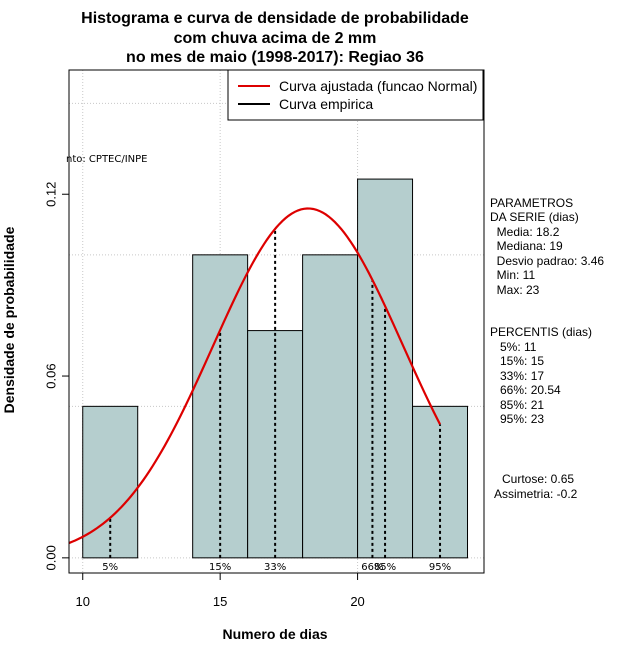 The height and width of the screenshot is (660, 640). Describe the element at coordinates (385, 567) in the screenshot. I see `percentile-label: 85%` at that location.